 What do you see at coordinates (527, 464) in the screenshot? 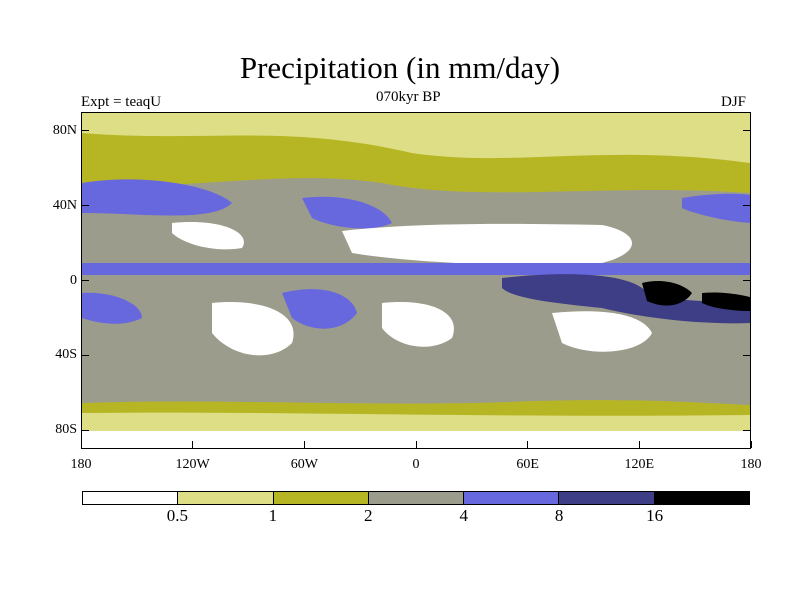
I see `x-tick-label: 60E` at bounding box center [527, 464].